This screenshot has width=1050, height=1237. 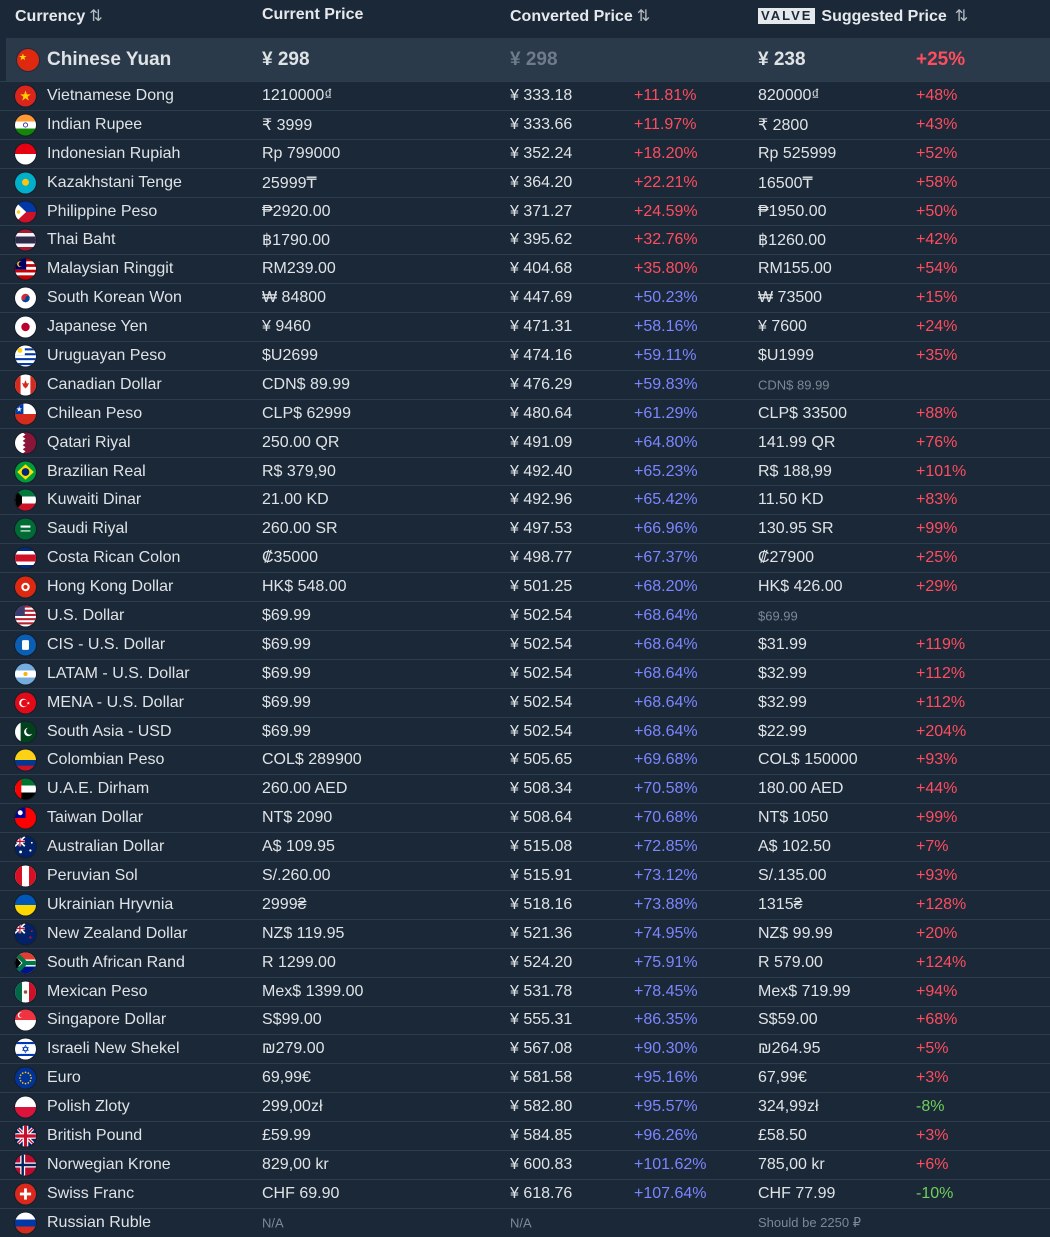 What do you see at coordinates (87, 529) in the screenshot?
I see `currency-name: Saudi Riyal` at bounding box center [87, 529].